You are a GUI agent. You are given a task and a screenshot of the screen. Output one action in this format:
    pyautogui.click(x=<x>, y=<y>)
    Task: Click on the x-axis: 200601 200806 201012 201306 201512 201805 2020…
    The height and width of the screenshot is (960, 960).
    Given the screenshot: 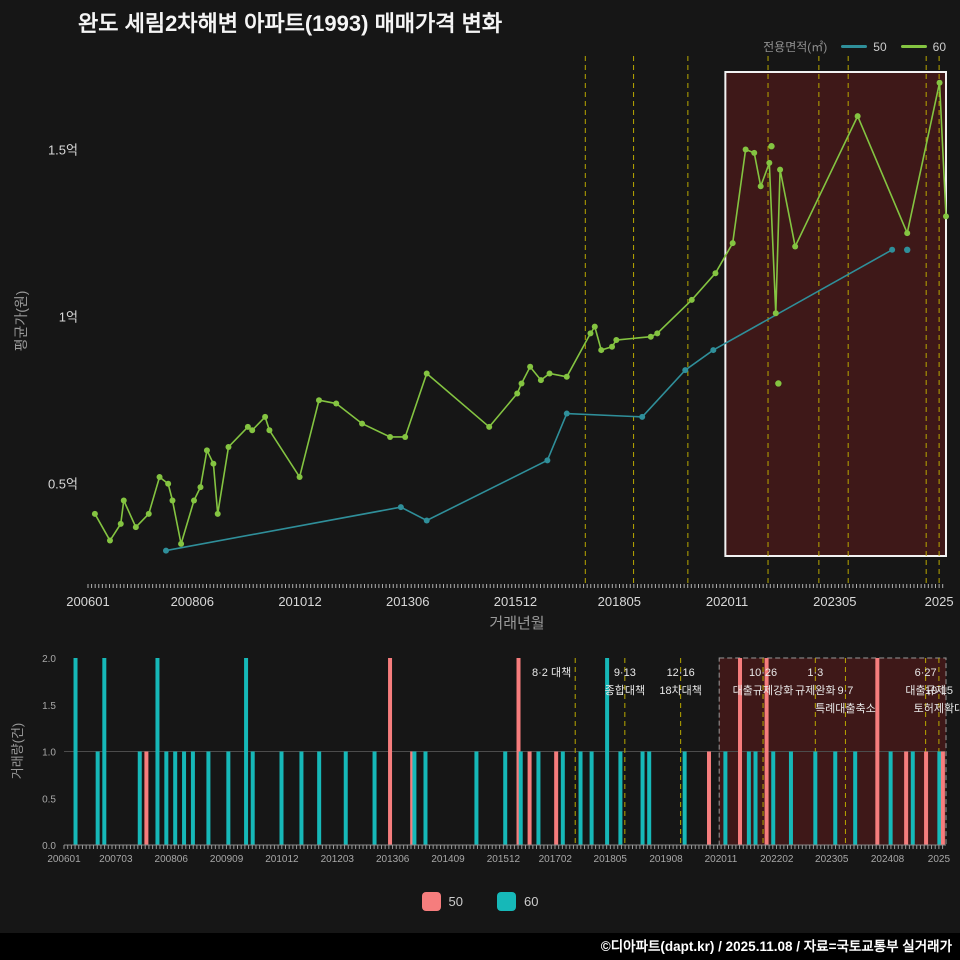 What is the action you would take?
    pyautogui.click(x=510, y=596)
    